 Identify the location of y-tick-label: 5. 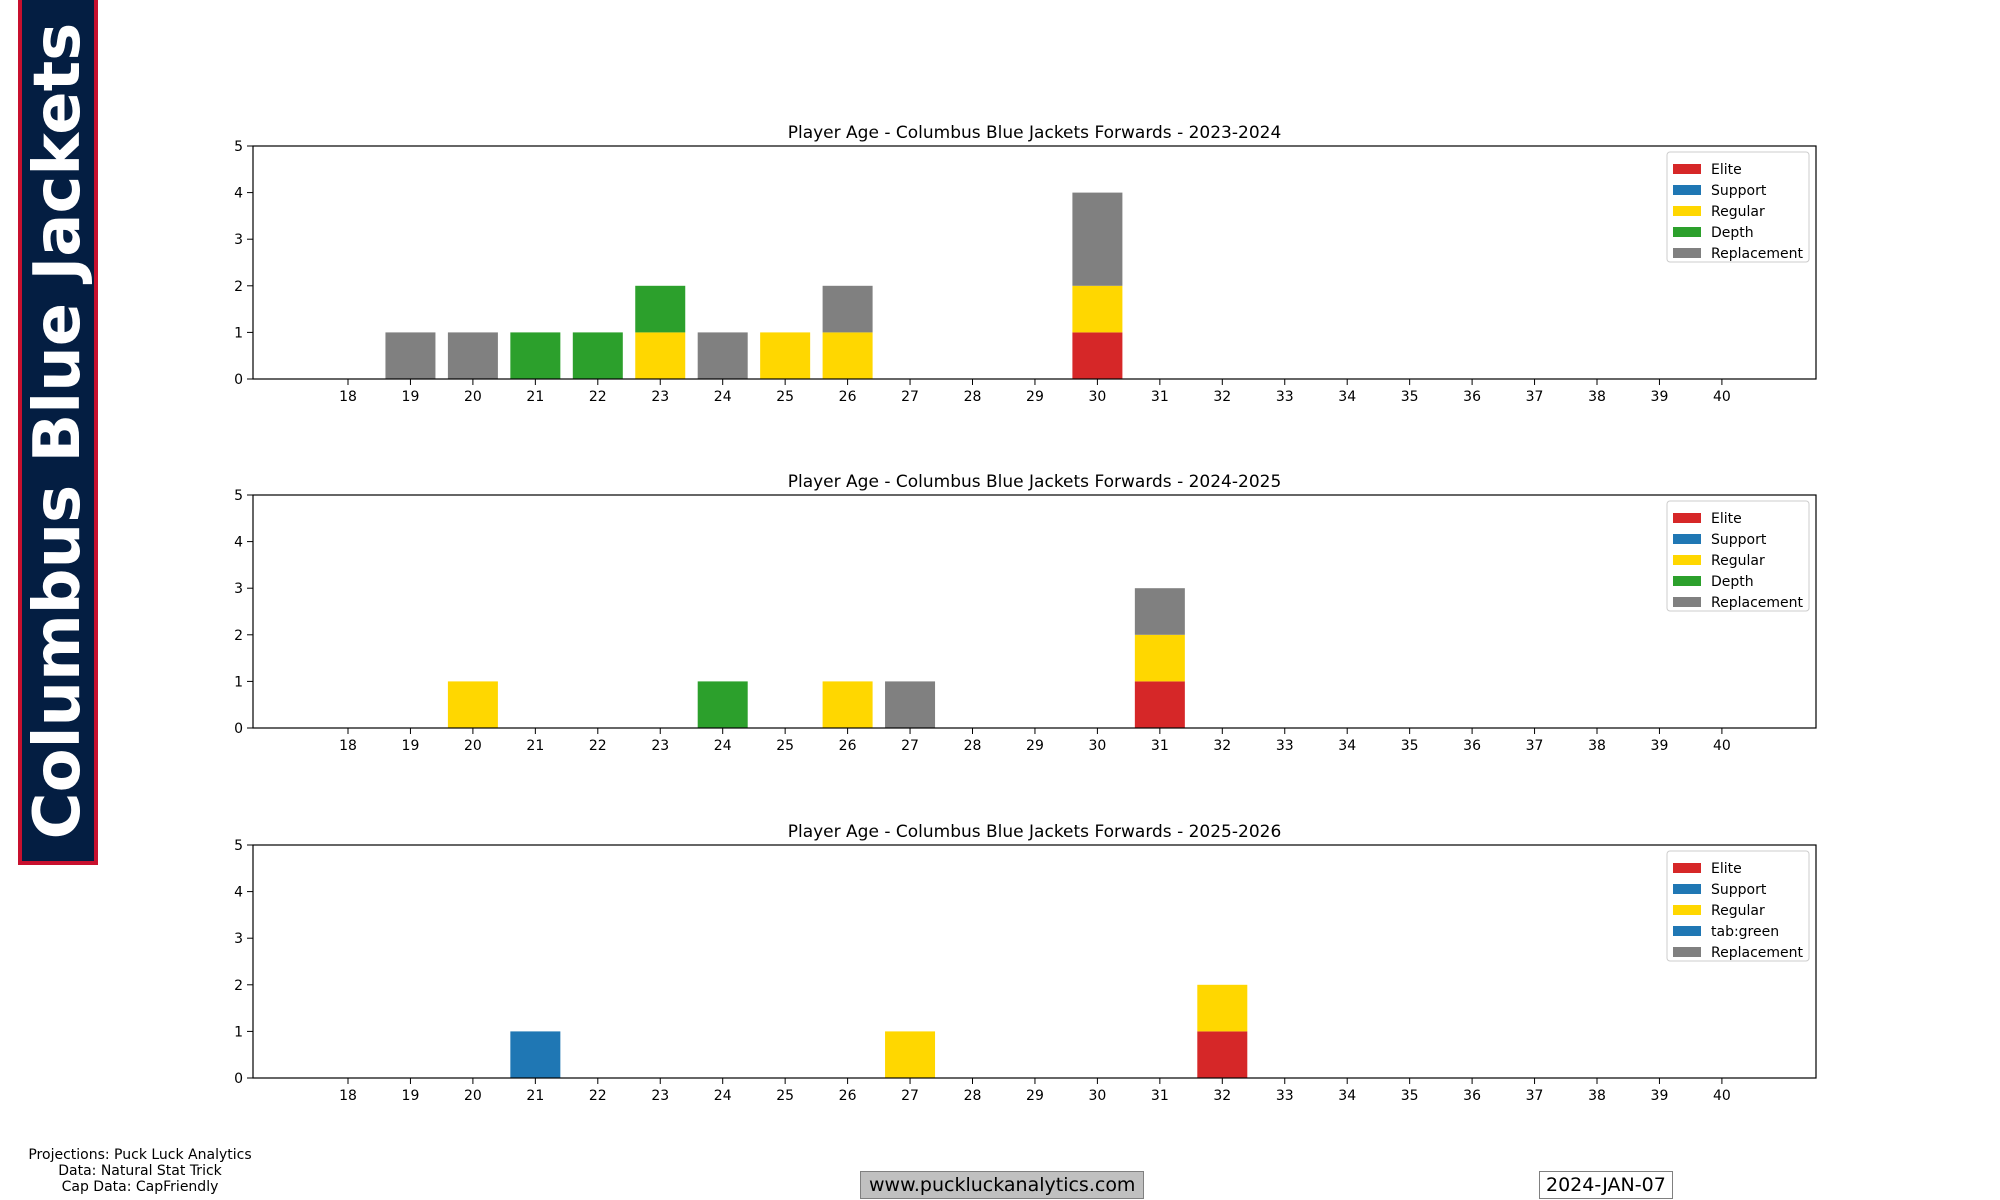
(238, 147).